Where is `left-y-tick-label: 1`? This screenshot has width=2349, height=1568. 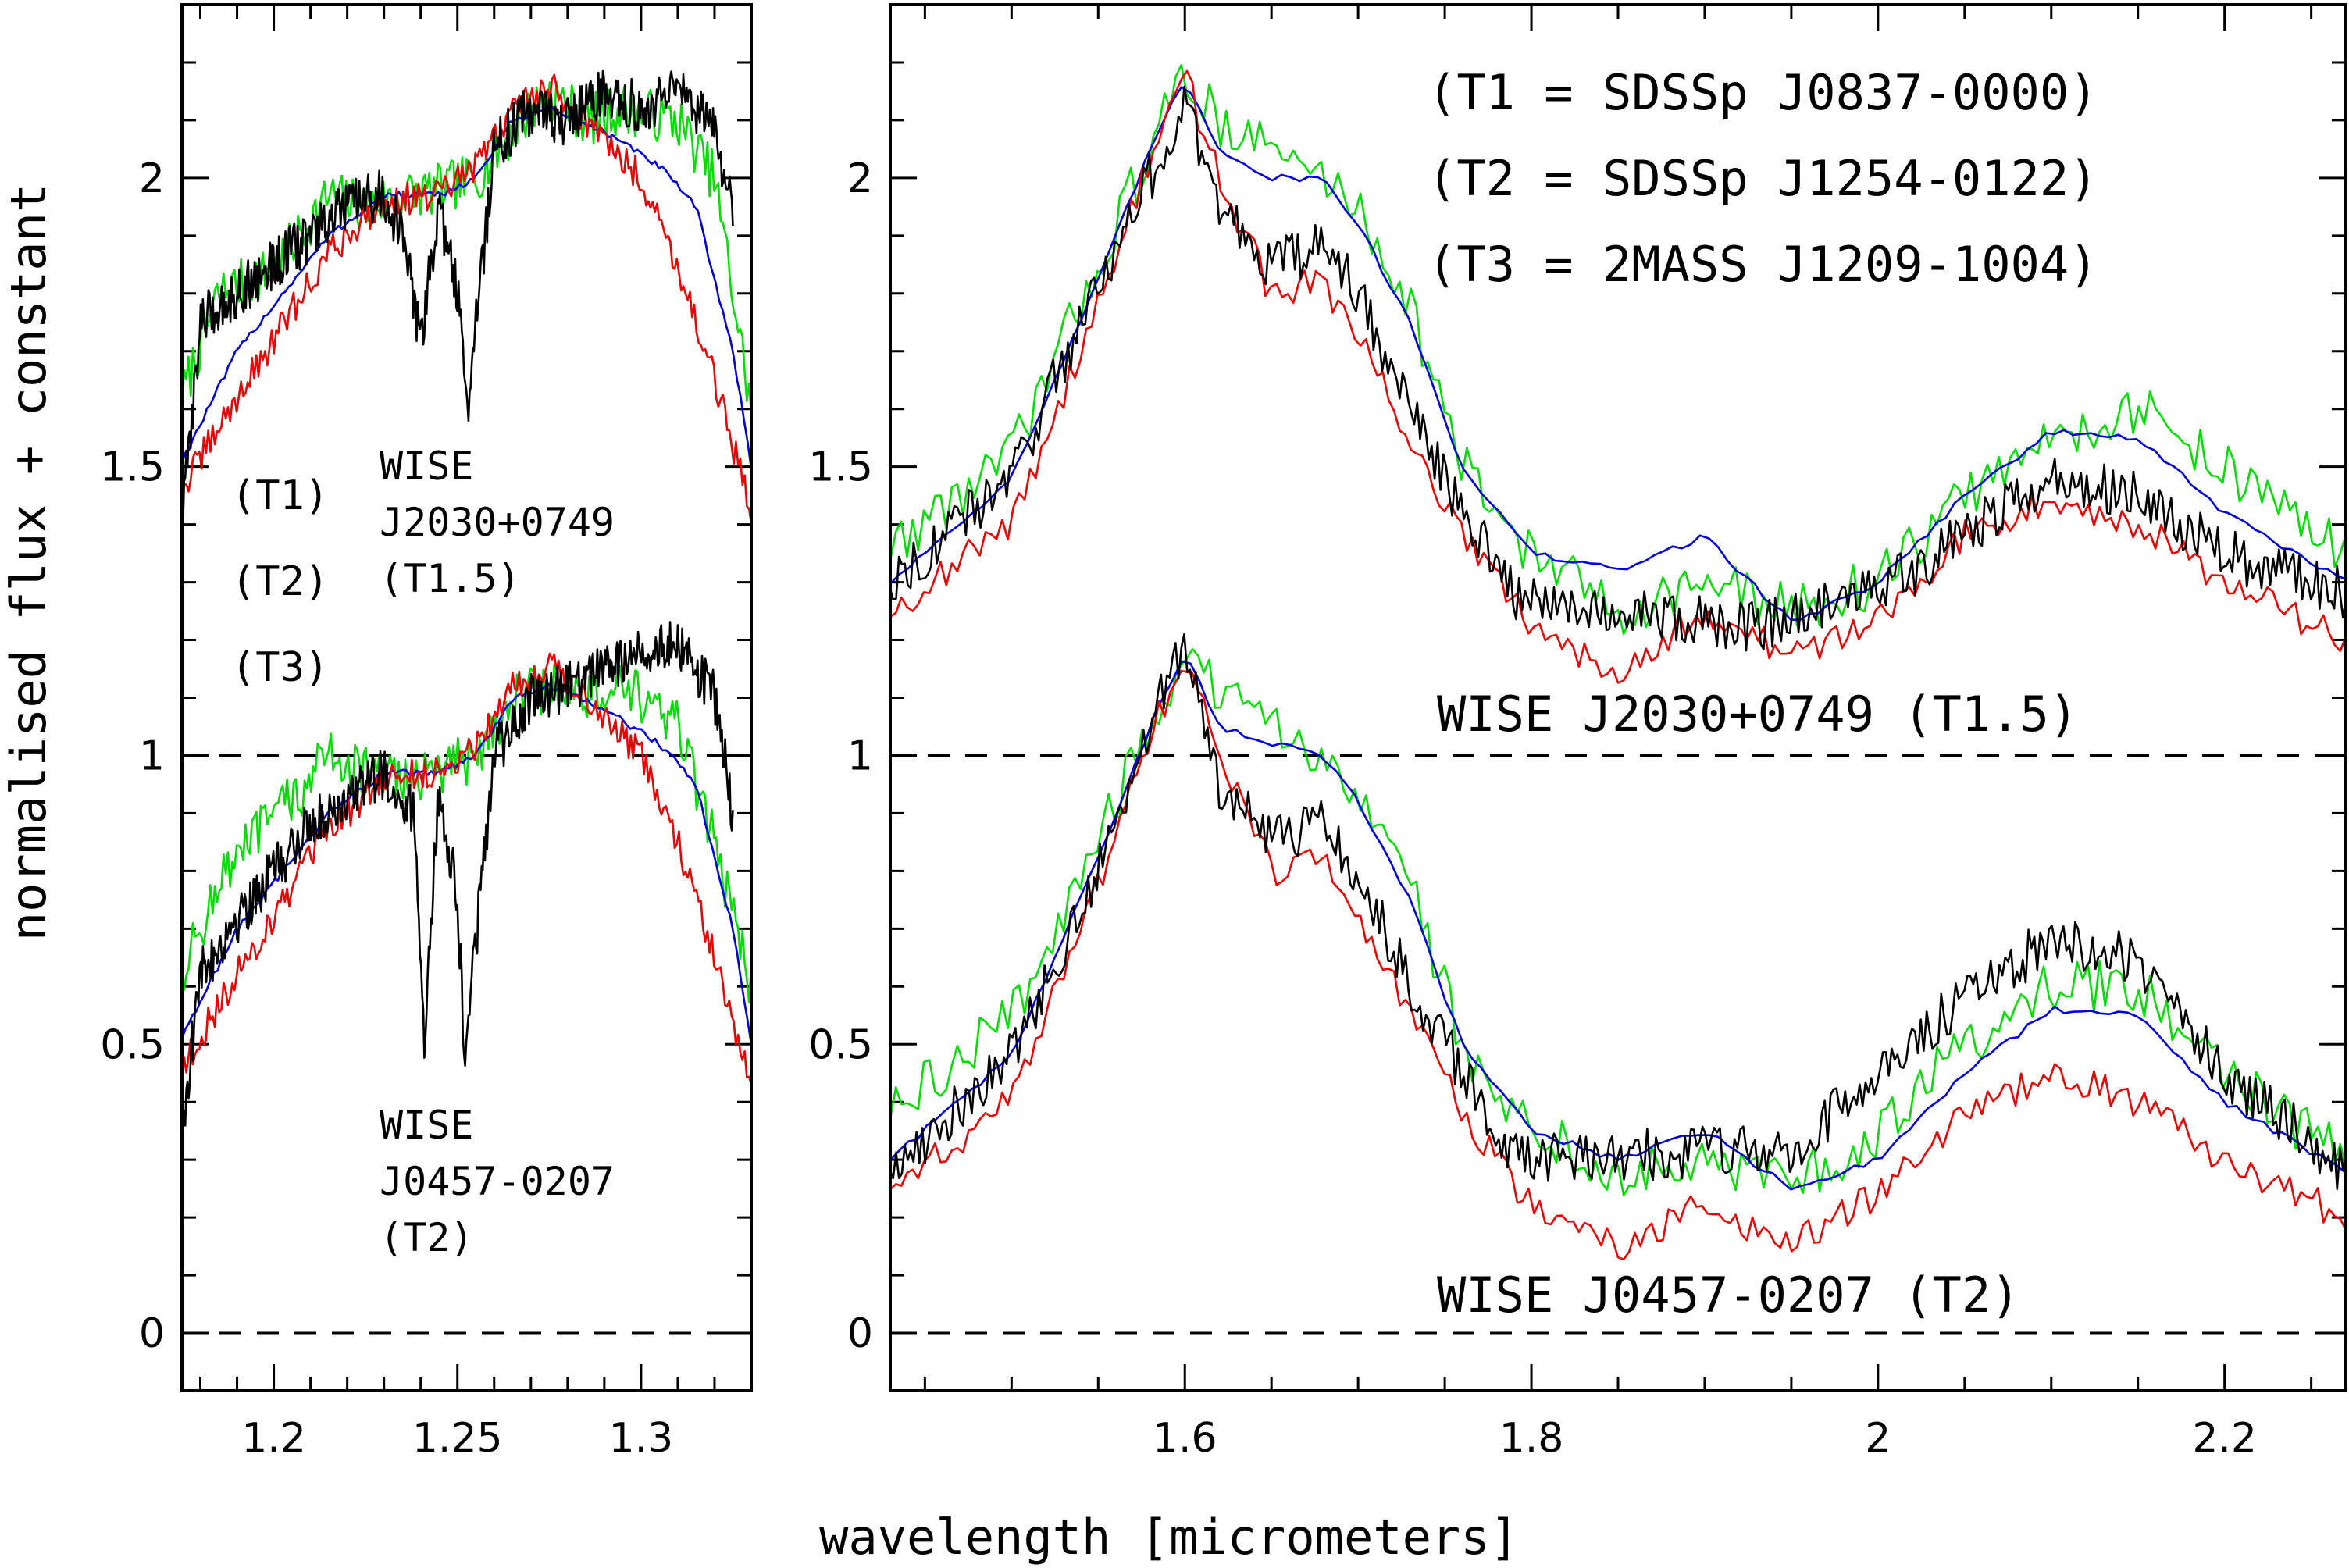
left-y-tick-label: 1 is located at coordinates (152, 755).